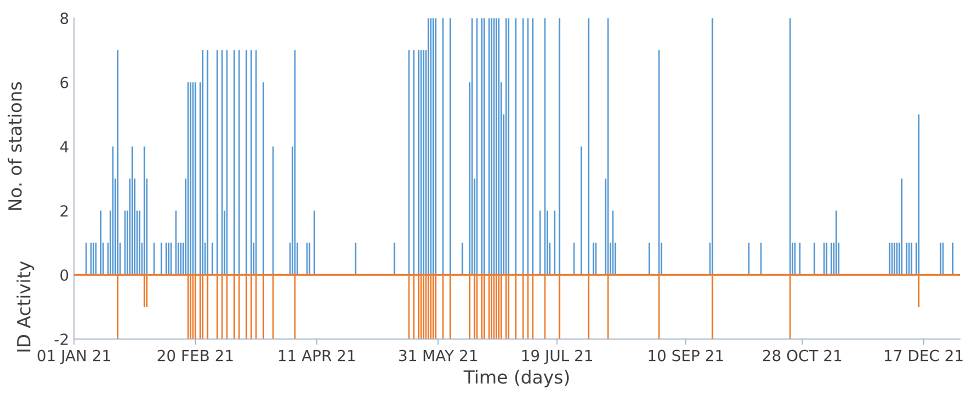 This screenshot has height=411, width=979. I want to click on x-axis-title: Time (days), so click(516, 379).